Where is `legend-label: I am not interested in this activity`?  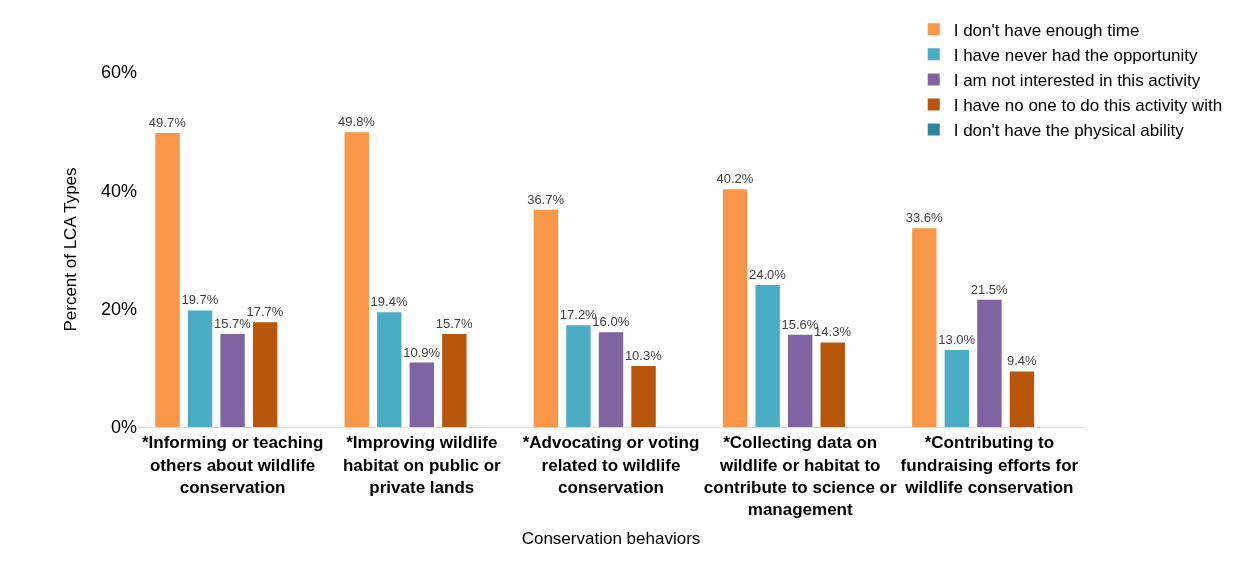
legend-label: I am not interested in this activity is located at coordinates (1077, 81).